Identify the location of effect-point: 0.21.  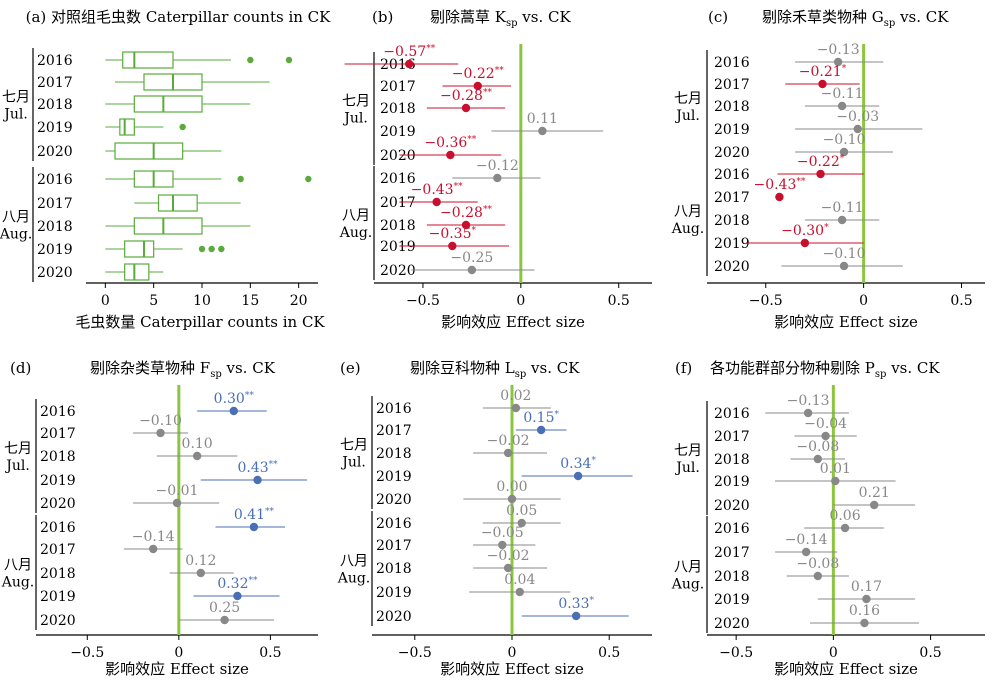
(874, 497).